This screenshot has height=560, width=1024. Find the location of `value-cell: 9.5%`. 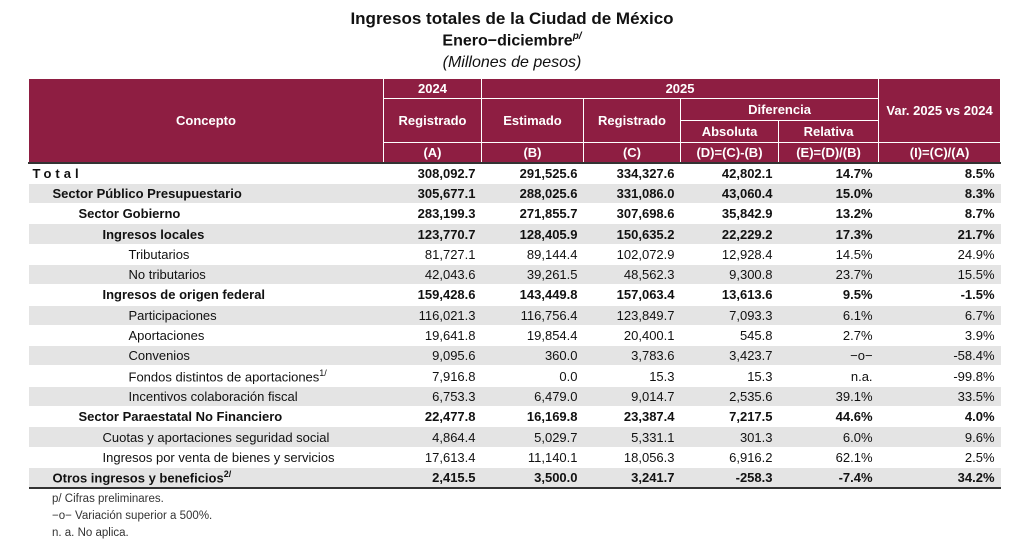

value-cell: 9.5% is located at coordinates (828, 295).